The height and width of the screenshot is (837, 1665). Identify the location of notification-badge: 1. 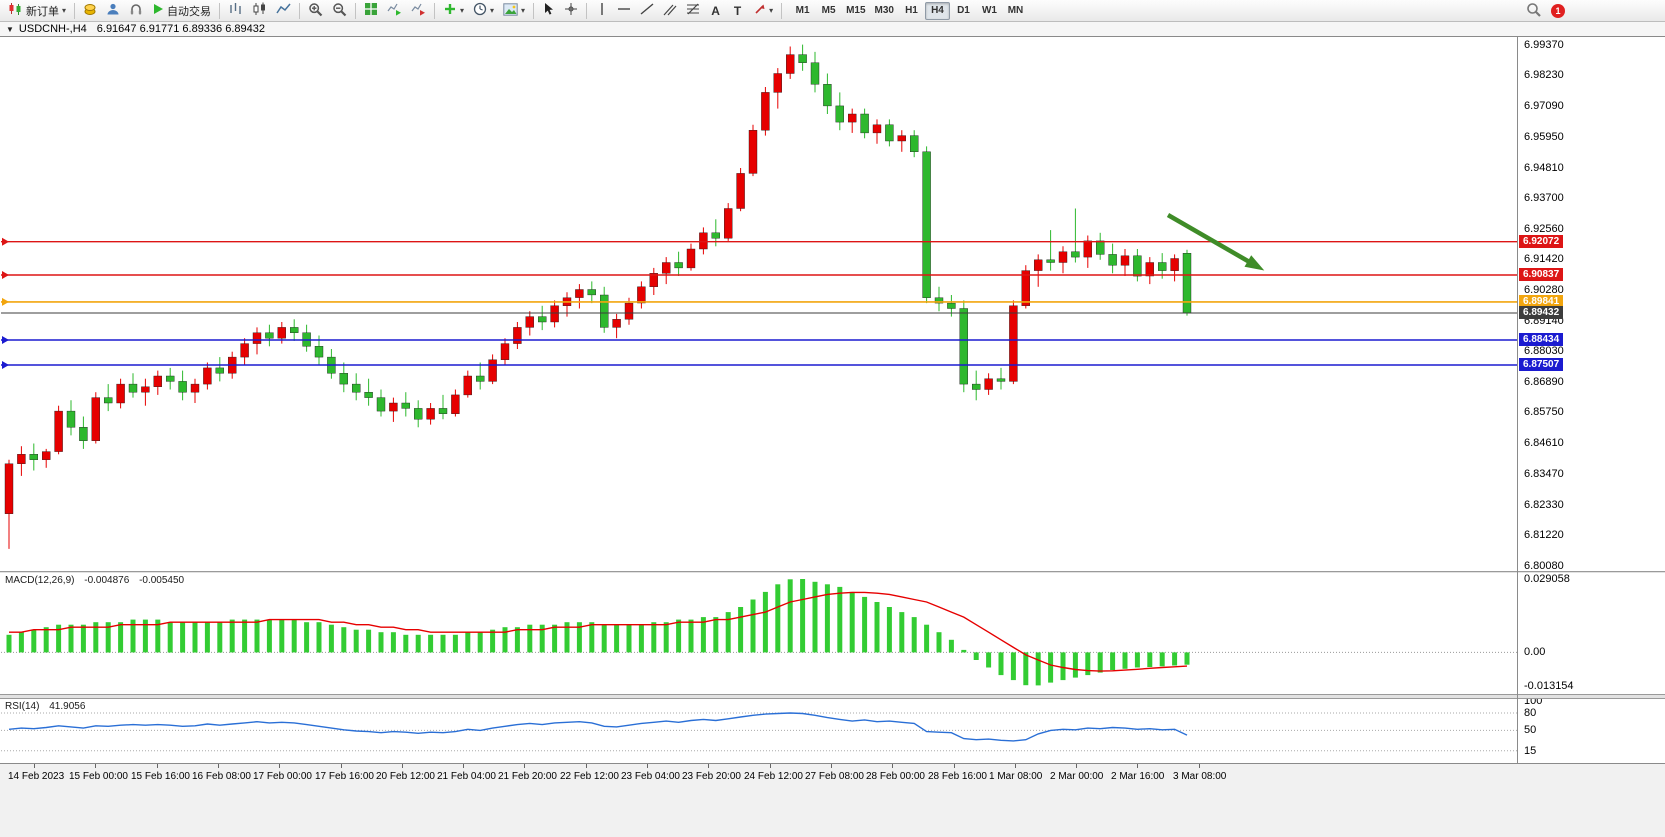
(1558, 10).